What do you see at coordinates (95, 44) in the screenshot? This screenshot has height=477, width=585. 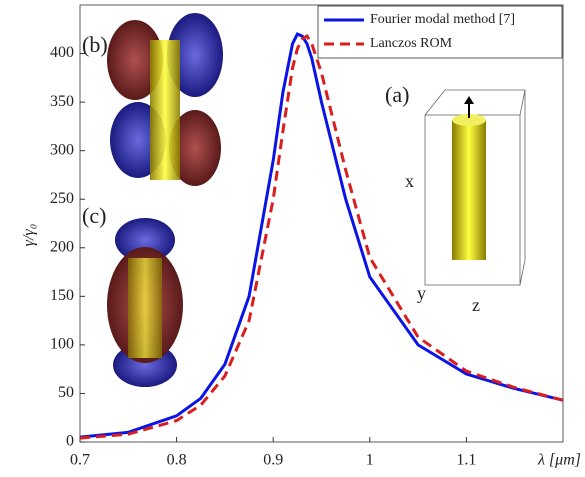 I see `annotation: (b)` at bounding box center [95, 44].